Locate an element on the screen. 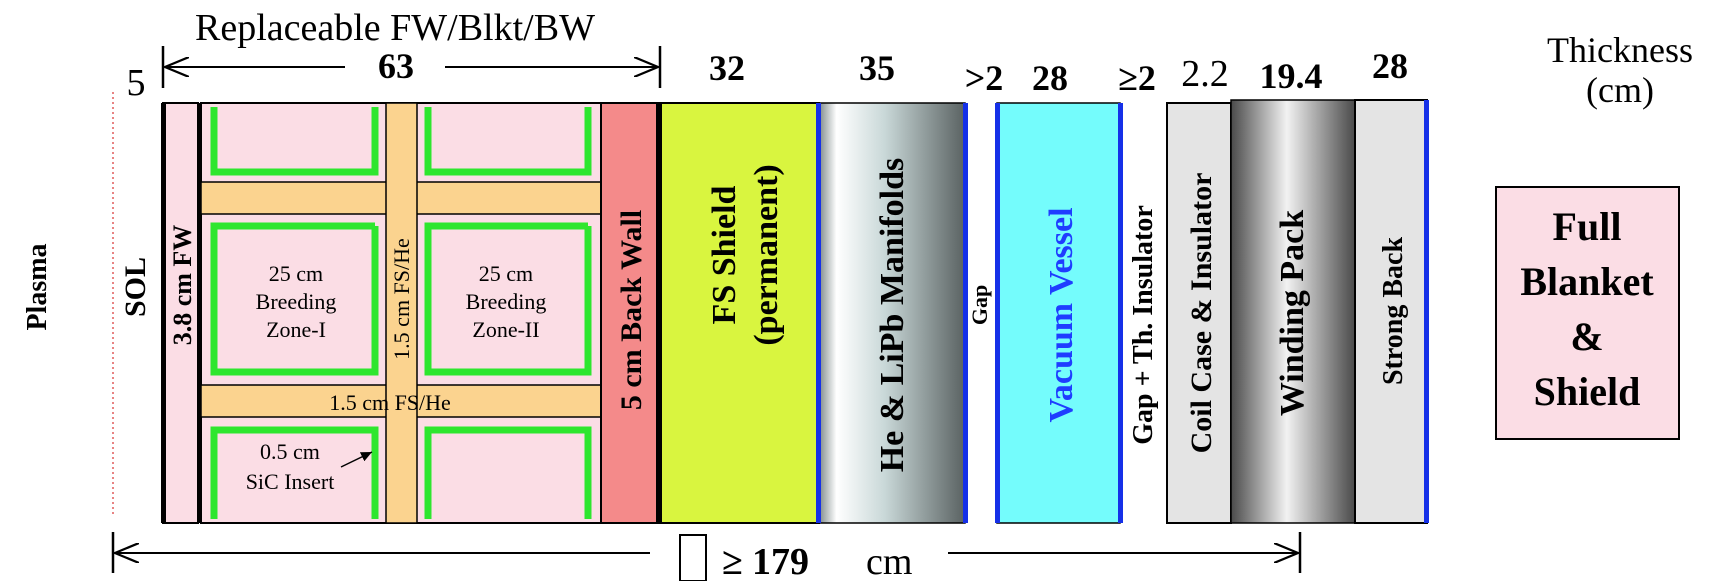  thickness-strong-back: 28 is located at coordinates (1390, 66).